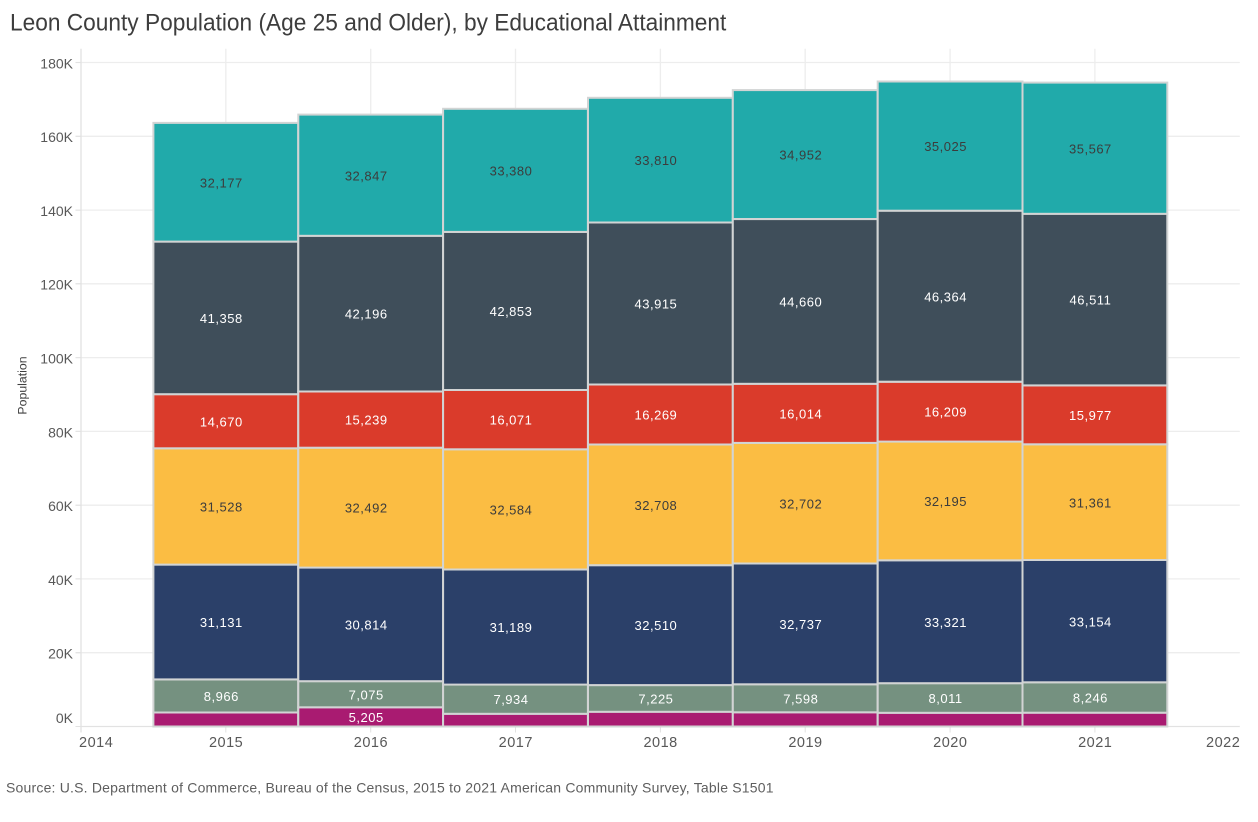  I want to click on svg-text: 160K, so click(56, 137).